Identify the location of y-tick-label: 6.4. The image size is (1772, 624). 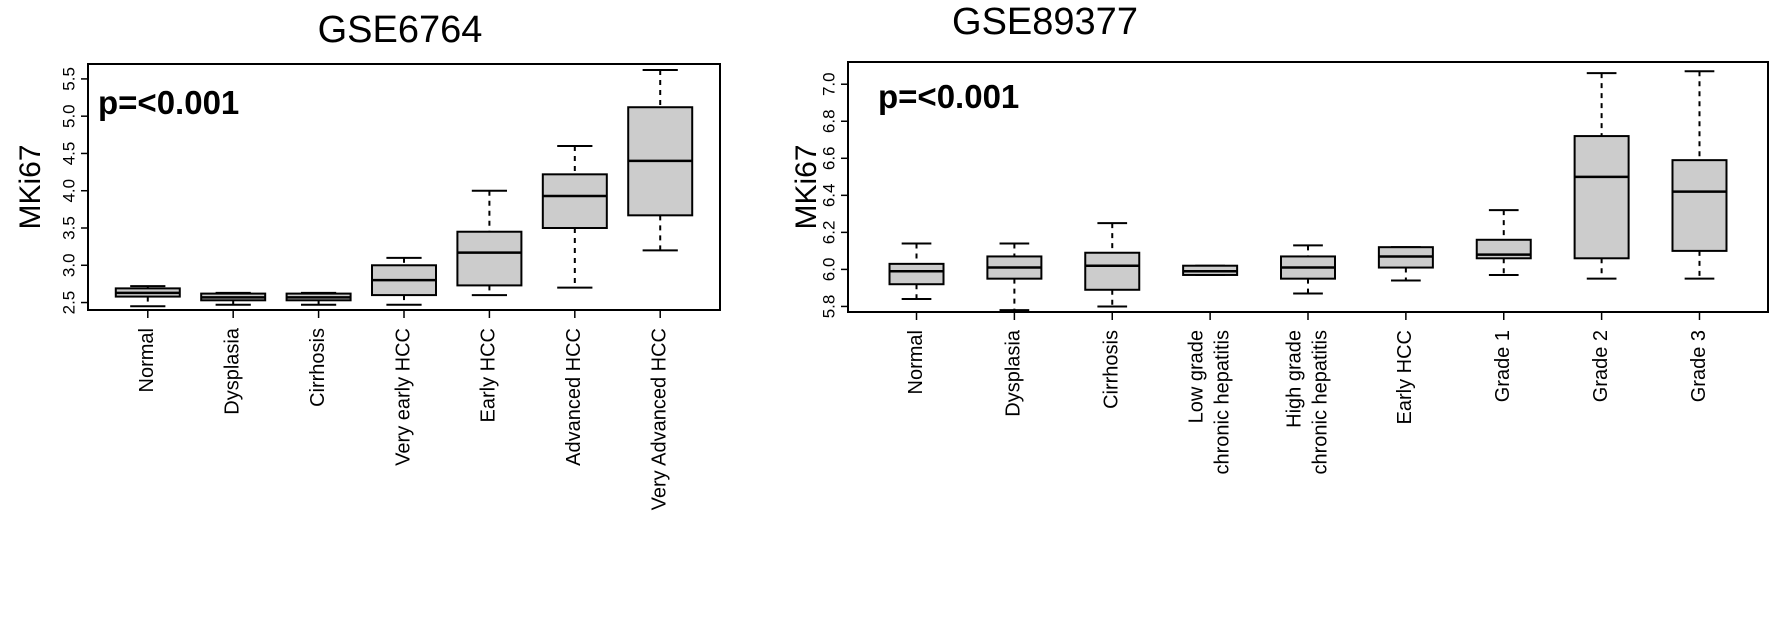
(828, 196).